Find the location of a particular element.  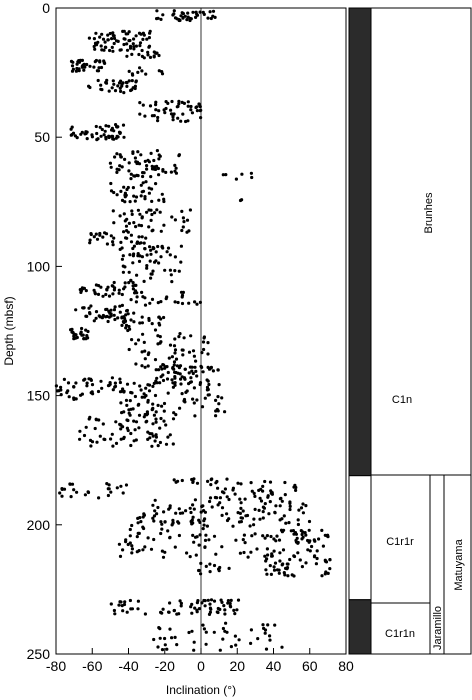

chron-label-c1r1n: C1r1n is located at coordinates (400, 634).